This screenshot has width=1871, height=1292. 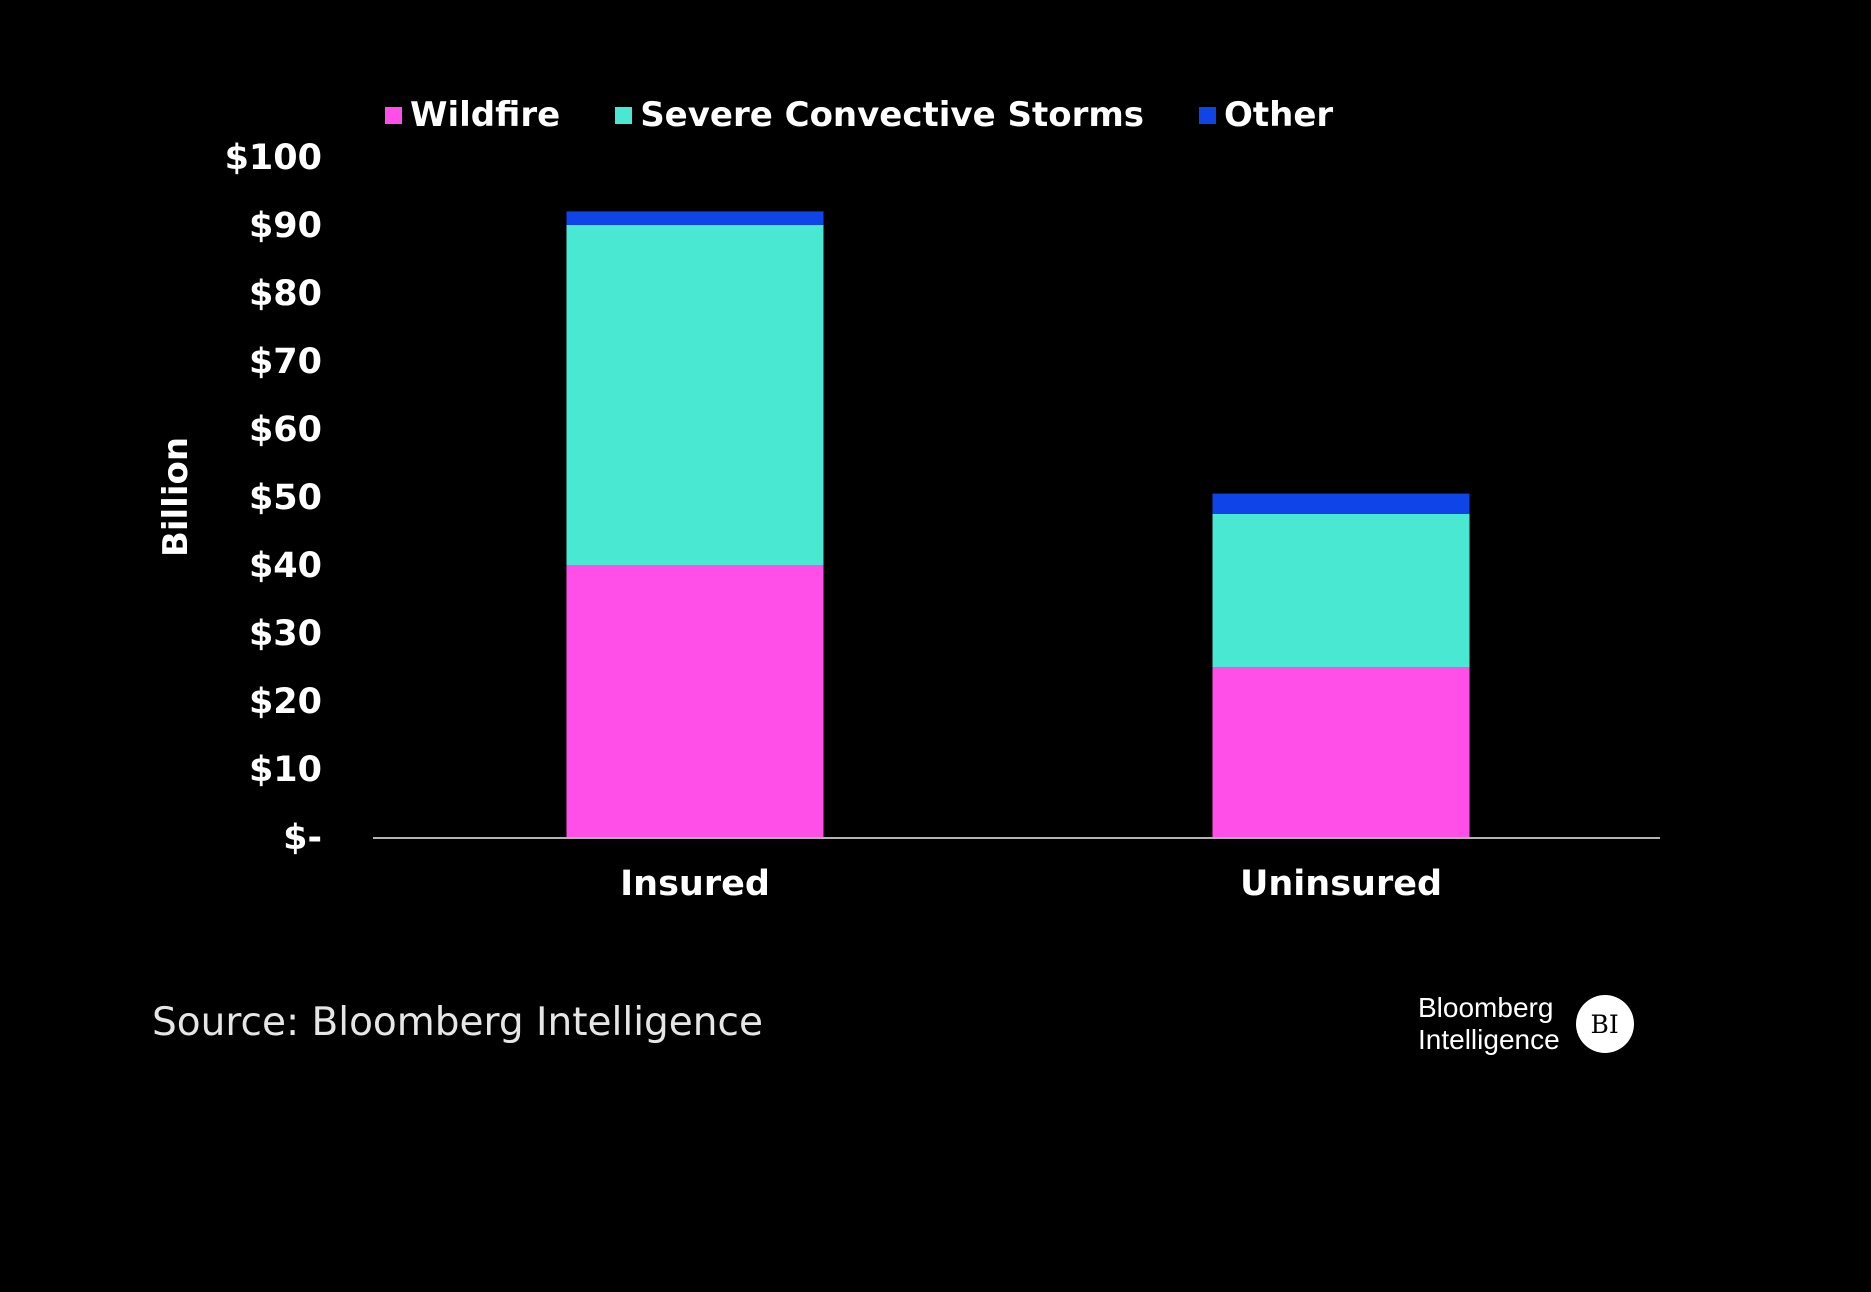 What do you see at coordinates (695, 395) in the screenshot?
I see `bar-severe-convective-storms-insured` at bounding box center [695, 395].